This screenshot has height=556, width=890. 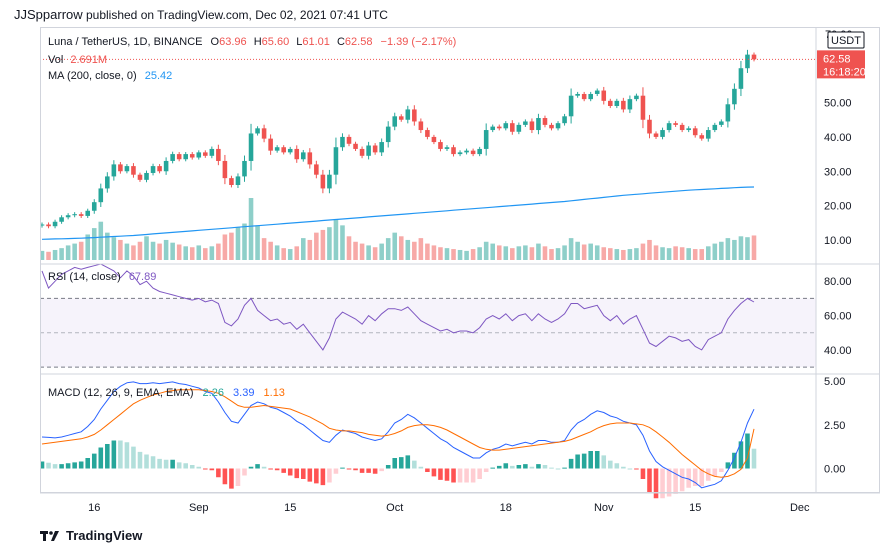 What do you see at coordinates (91, 535) in the screenshot?
I see `footer-brand: TradingView` at bounding box center [91, 535].